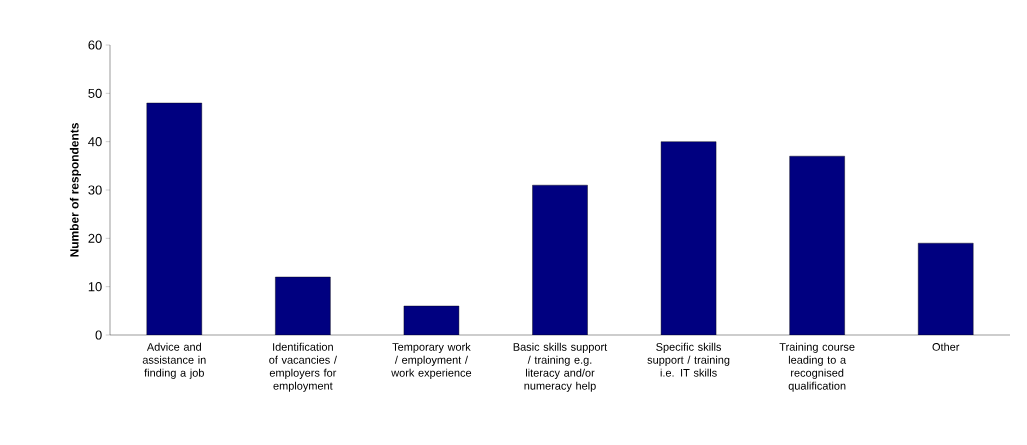  What do you see at coordinates (98, 335) in the screenshot?
I see `y-tick-label: 0` at bounding box center [98, 335].